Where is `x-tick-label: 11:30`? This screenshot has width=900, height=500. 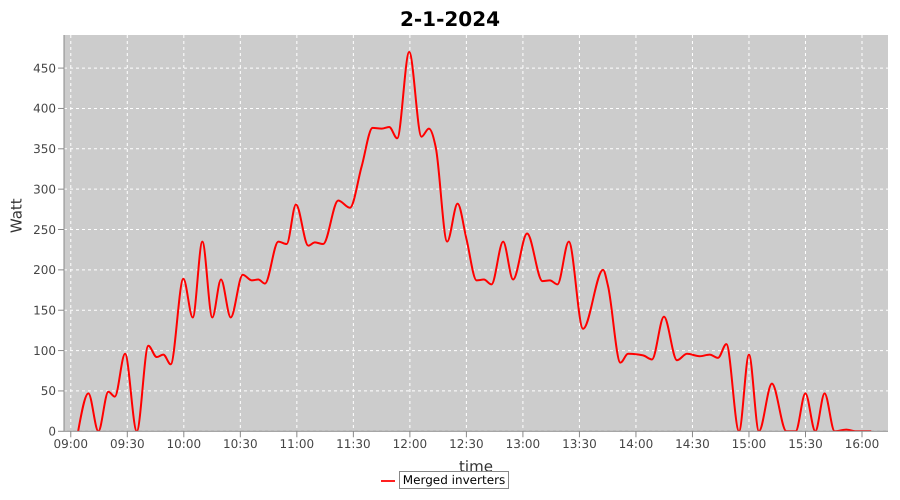
x-tick-label: 11:30 is located at coordinates (353, 443).